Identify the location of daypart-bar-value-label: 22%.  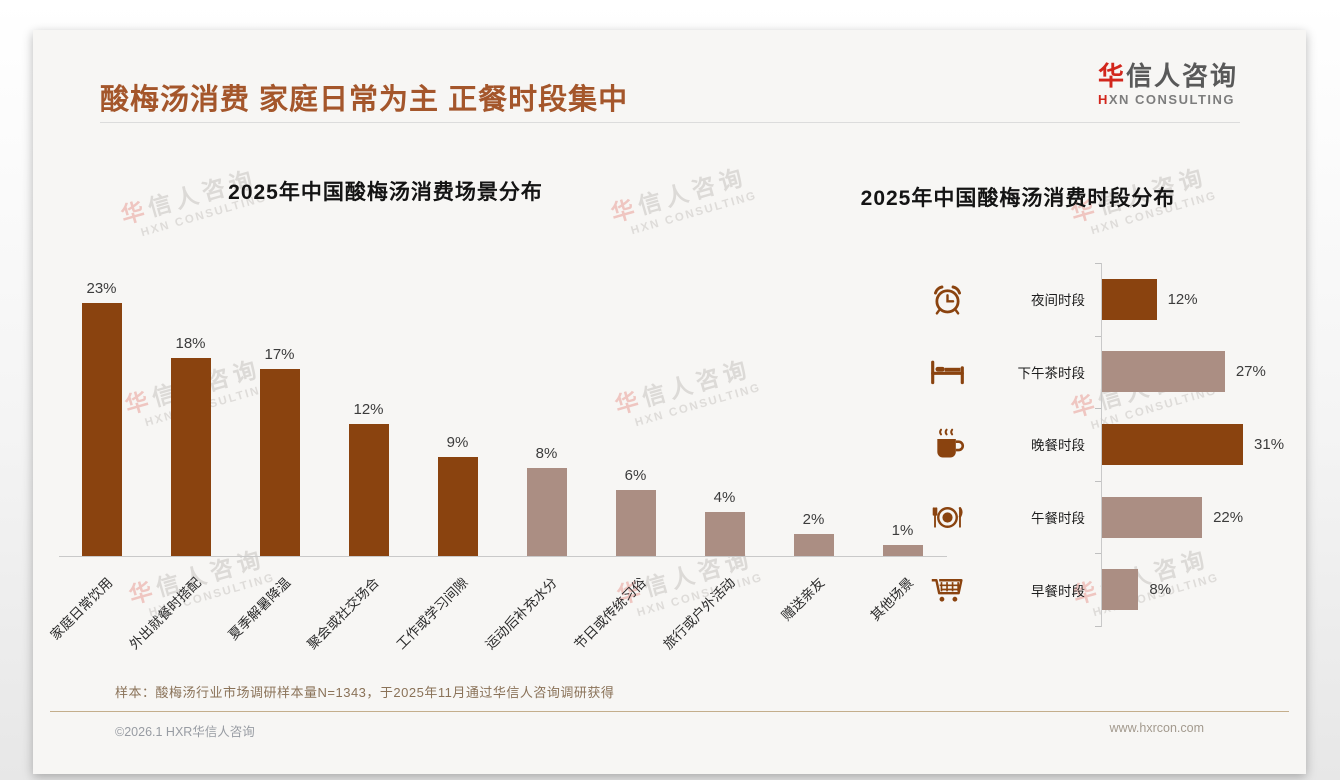
(1228, 517).